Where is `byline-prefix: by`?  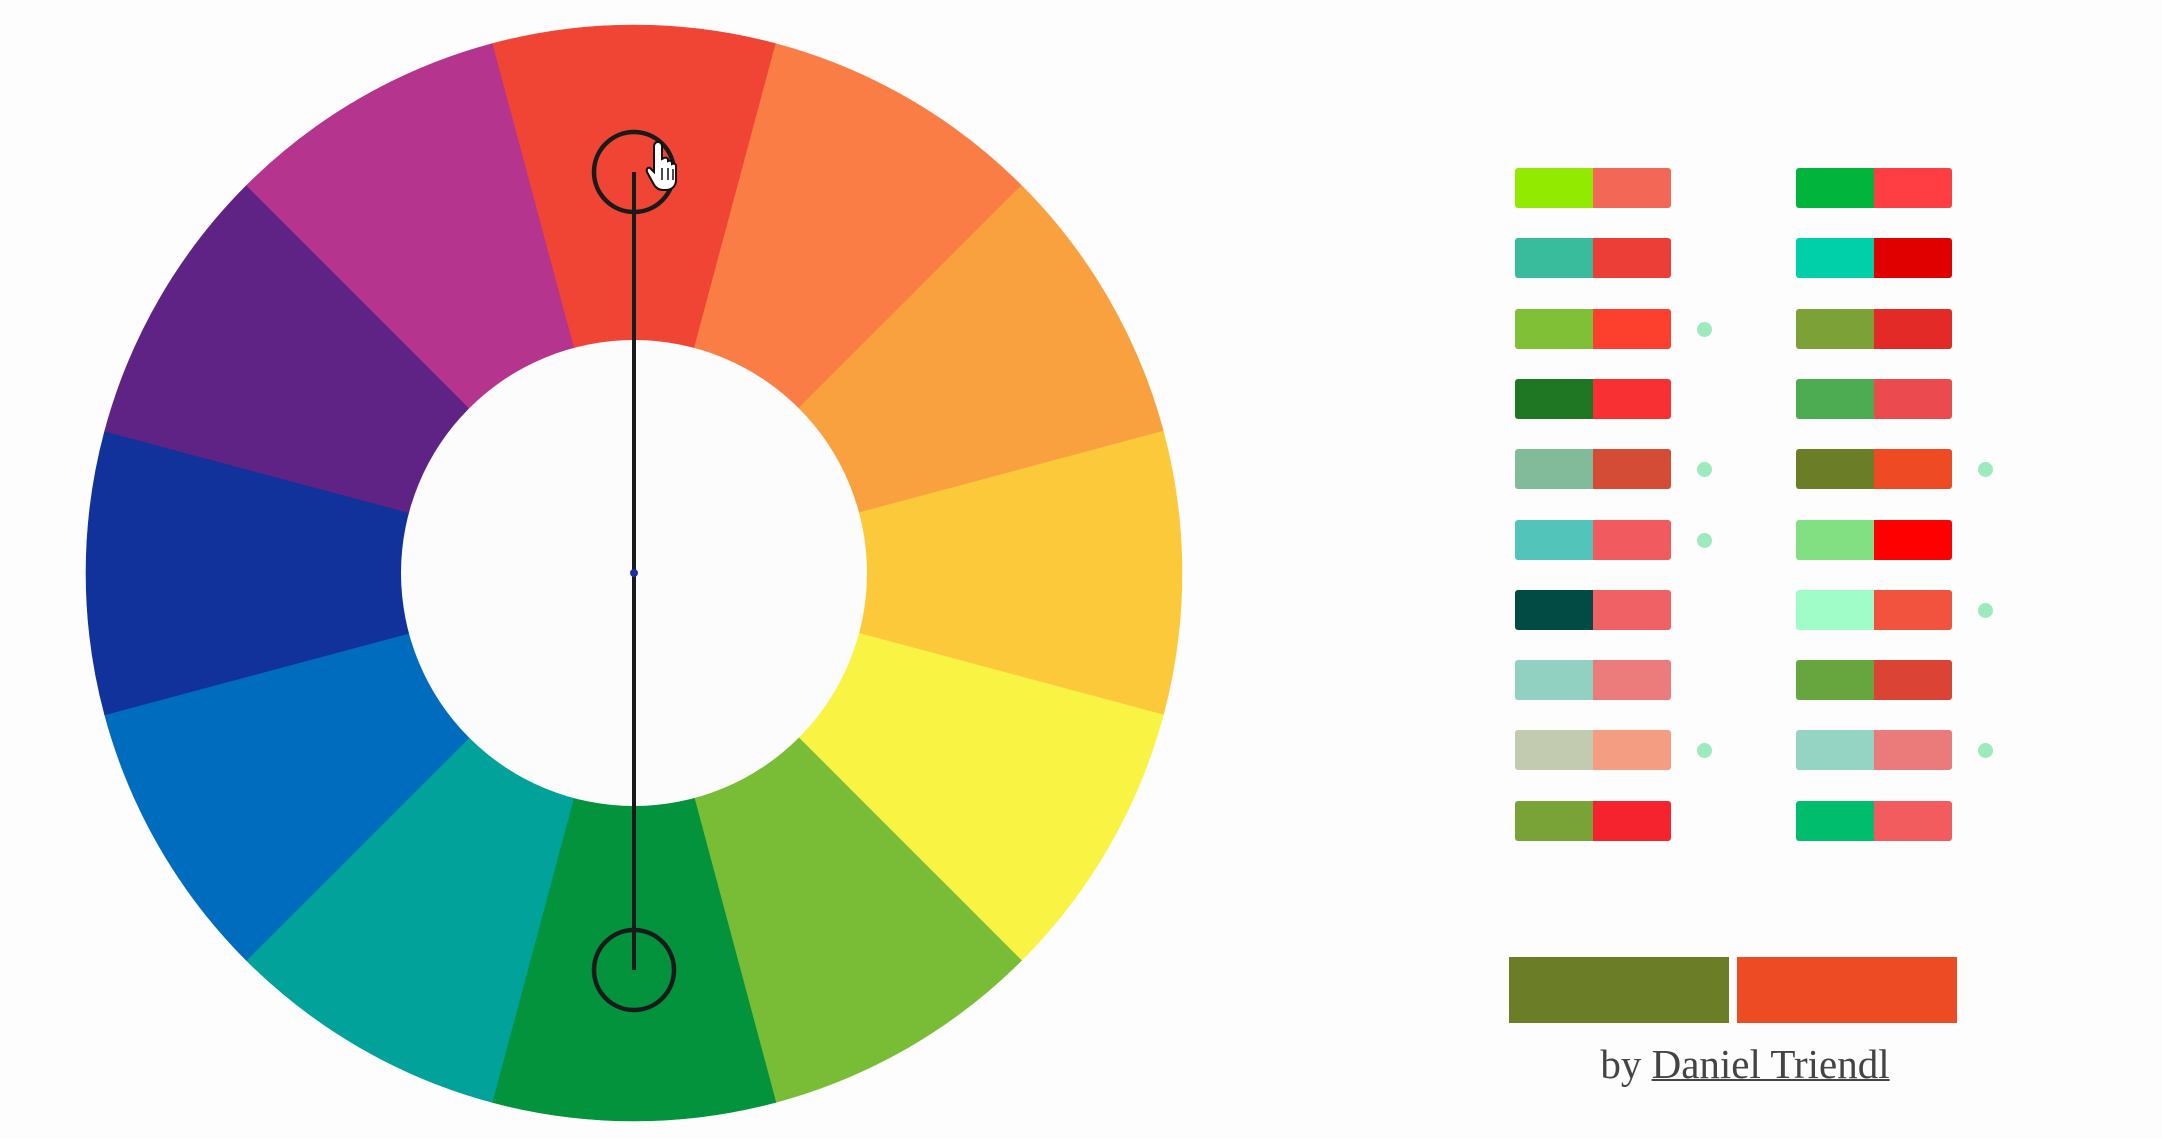
byline-prefix: by is located at coordinates (1621, 1064).